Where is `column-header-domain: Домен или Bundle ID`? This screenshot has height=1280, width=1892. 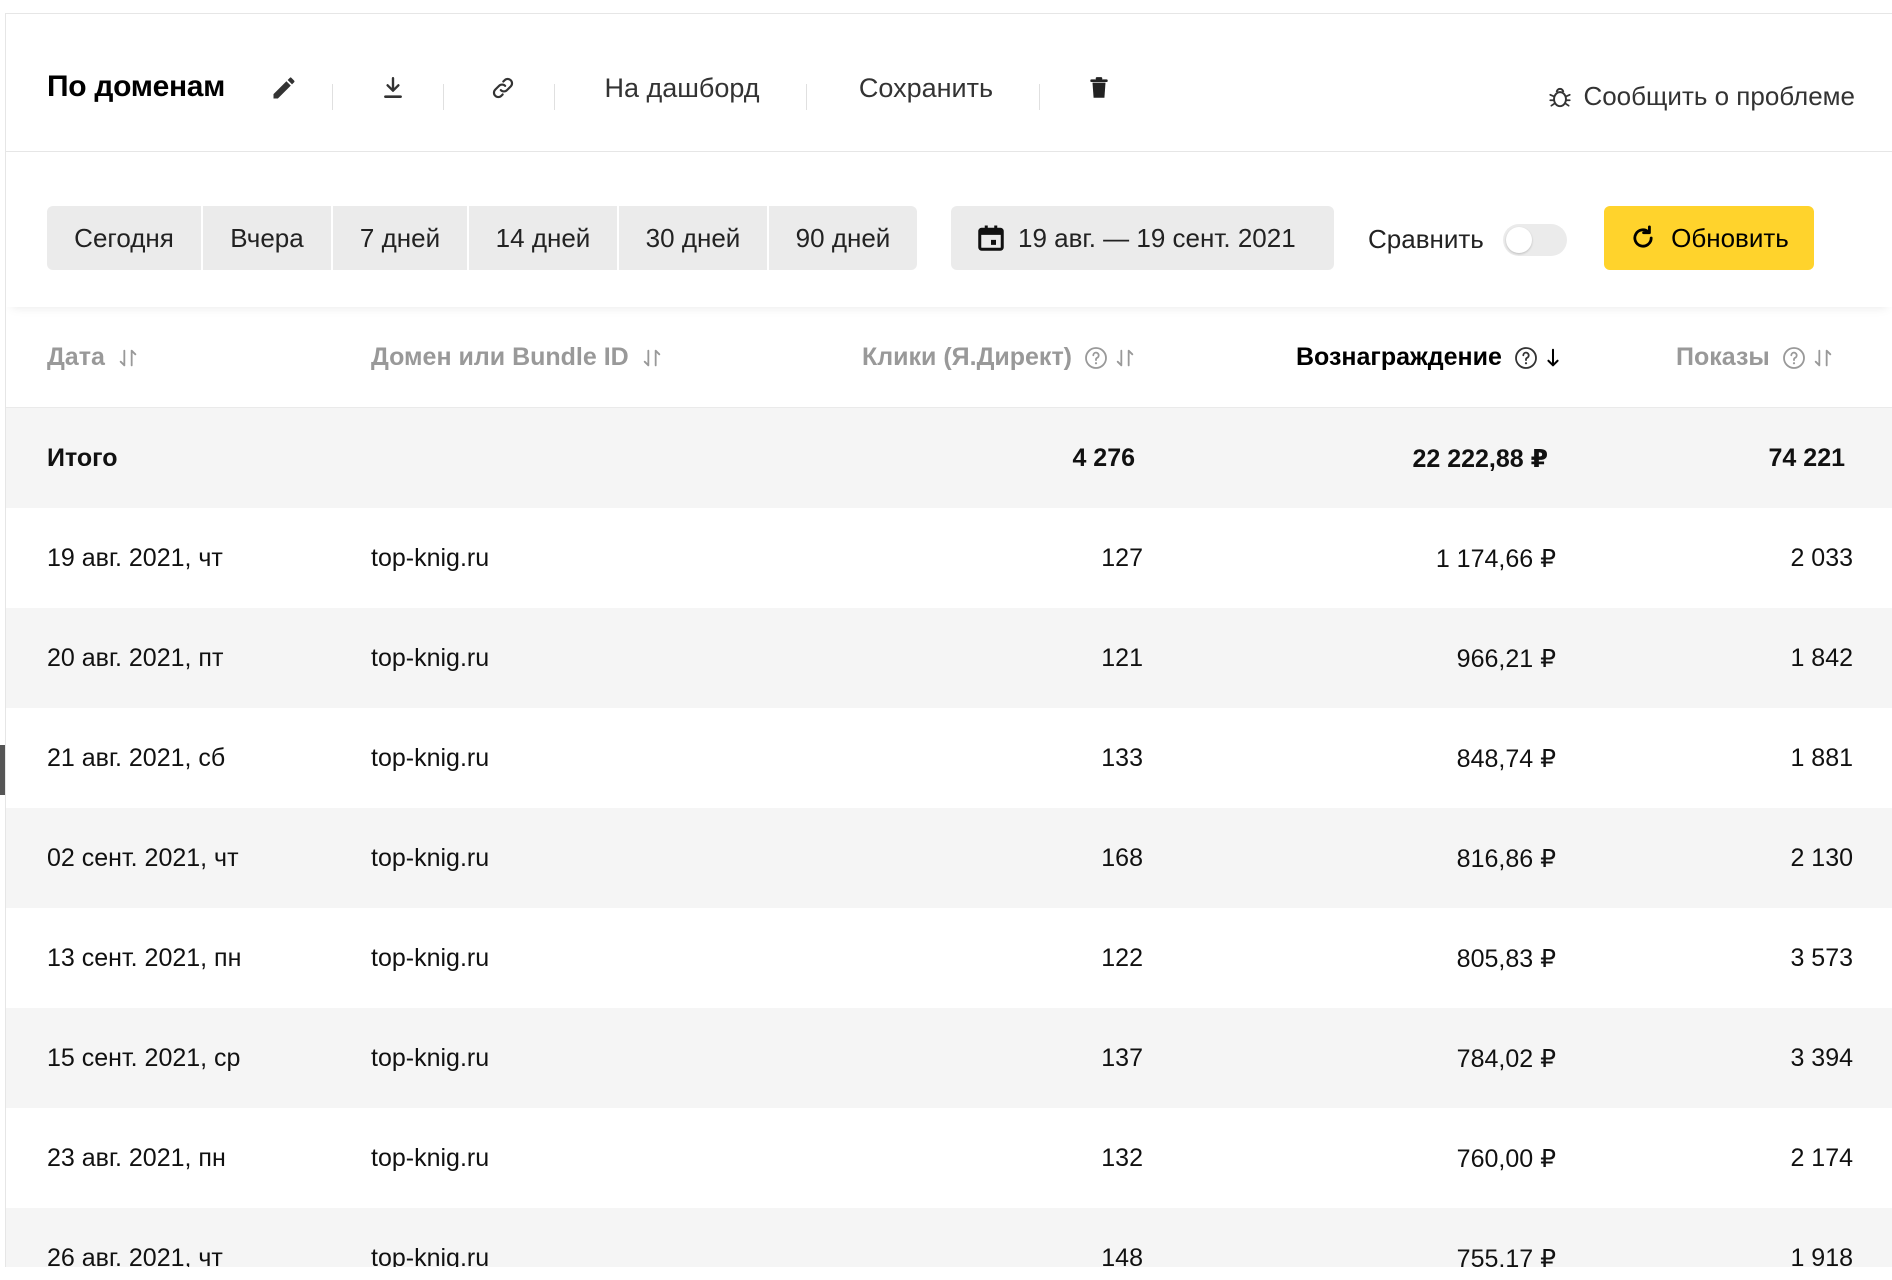 column-header-domain: Домен или Bundle ID is located at coordinates (517, 357).